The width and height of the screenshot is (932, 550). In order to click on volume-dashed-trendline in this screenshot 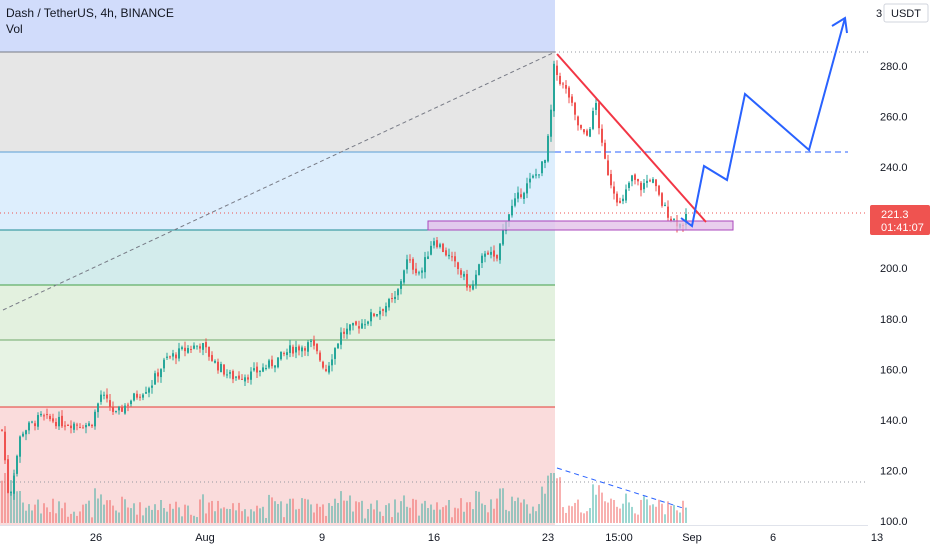, I will do `click(621, 488)`.